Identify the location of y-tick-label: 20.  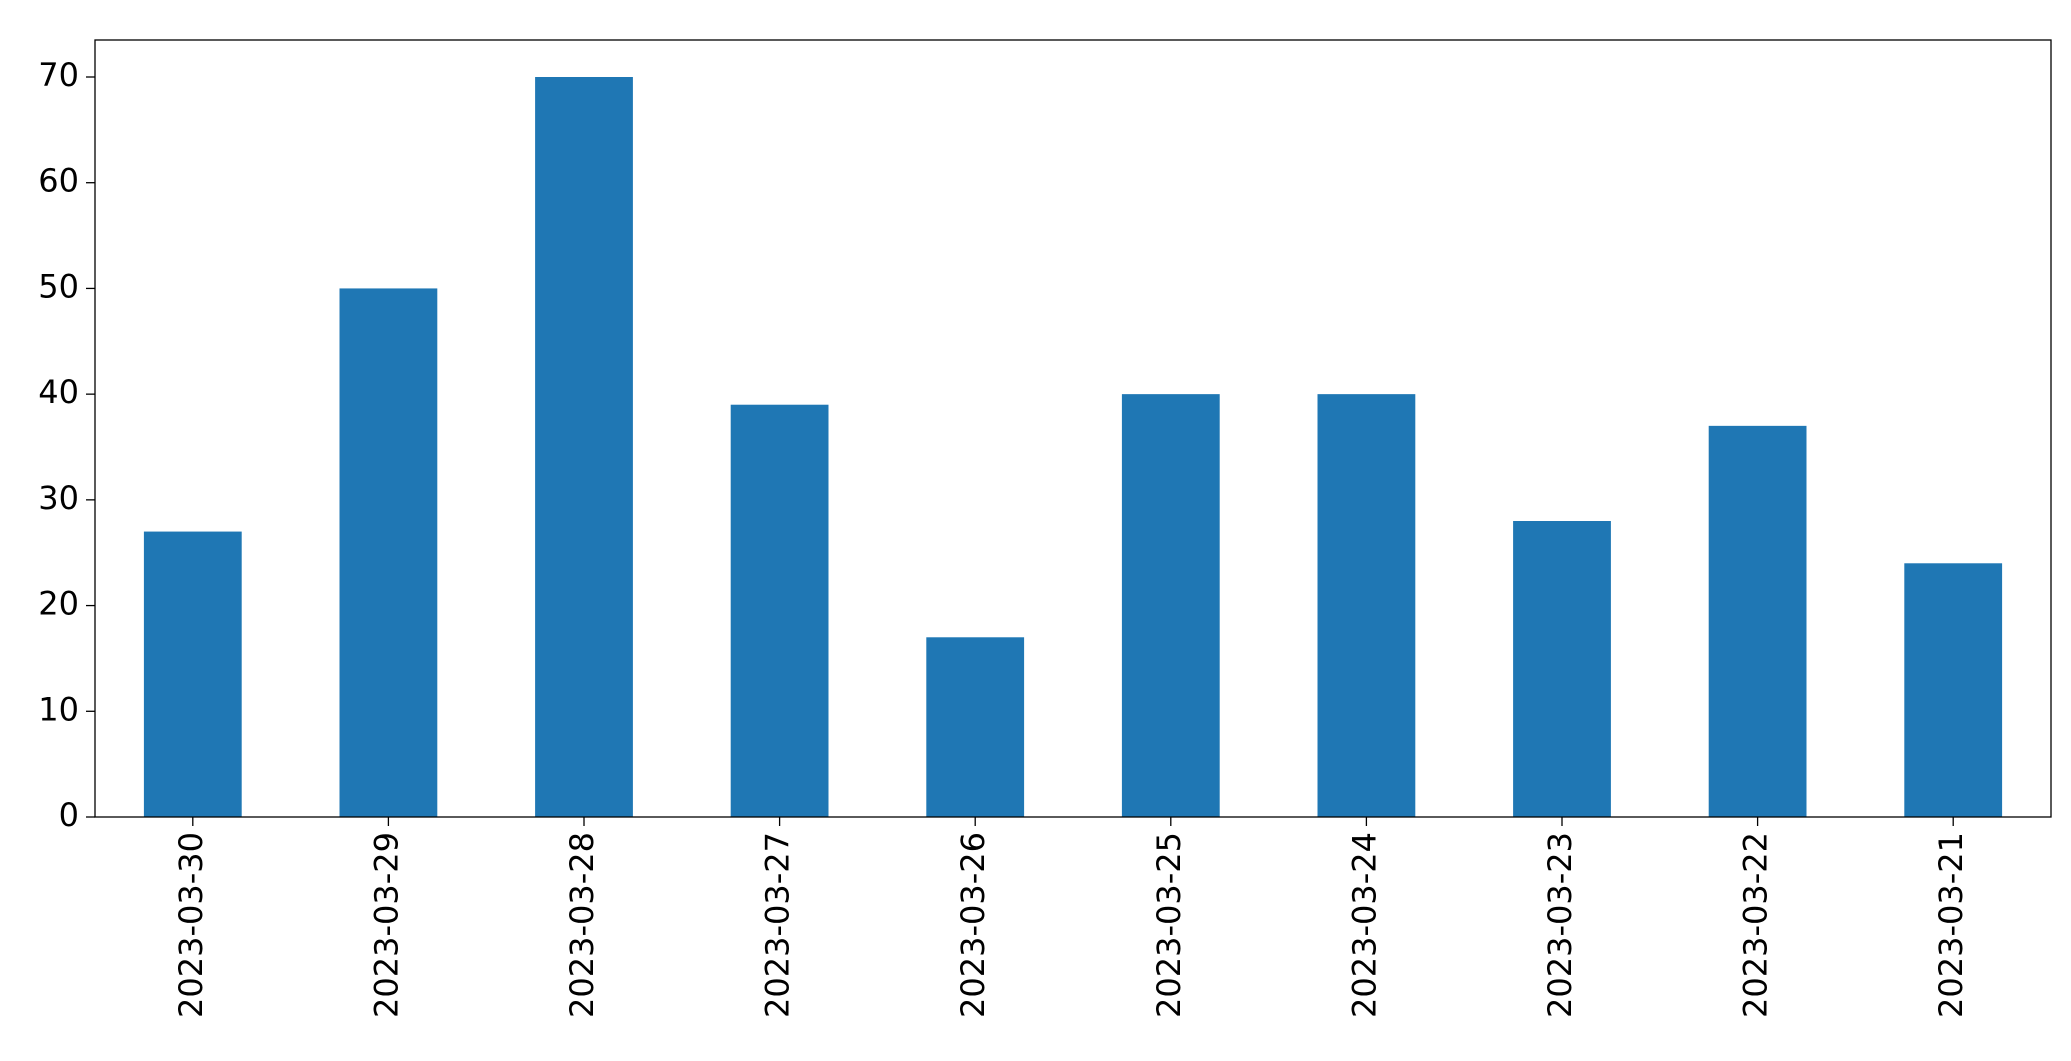
(58, 604).